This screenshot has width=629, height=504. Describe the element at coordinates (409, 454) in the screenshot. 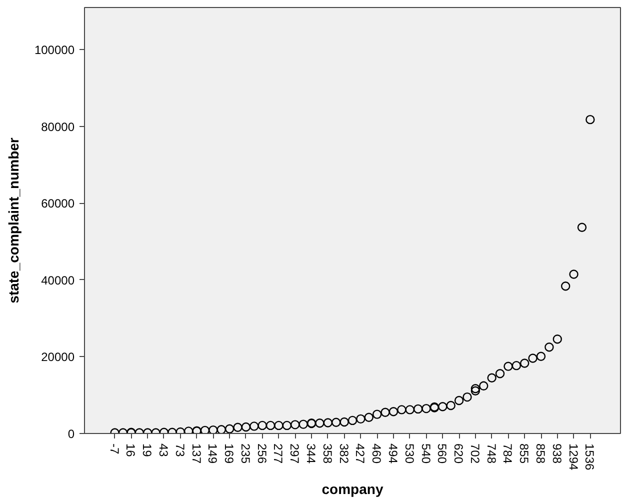

I see `x-tick-label: 530` at that location.